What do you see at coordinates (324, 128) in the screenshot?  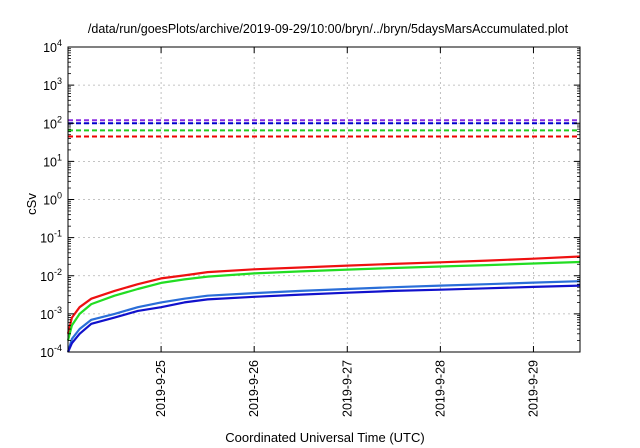 I see `threshold-lines` at bounding box center [324, 128].